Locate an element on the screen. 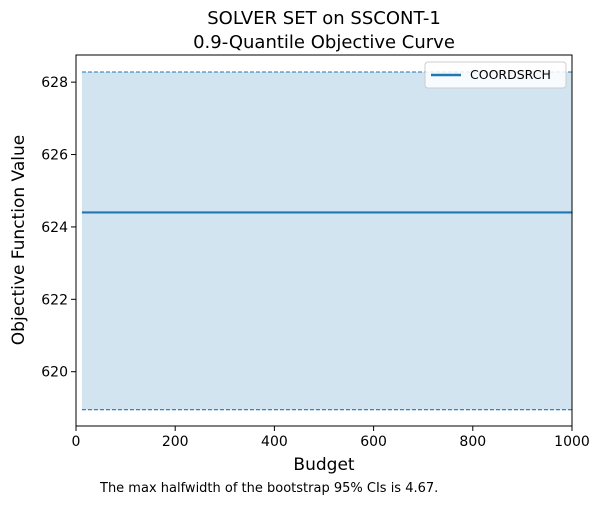 This screenshot has height=509, width=603. x-axis-label: Budget is located at coordinates (323, 465).